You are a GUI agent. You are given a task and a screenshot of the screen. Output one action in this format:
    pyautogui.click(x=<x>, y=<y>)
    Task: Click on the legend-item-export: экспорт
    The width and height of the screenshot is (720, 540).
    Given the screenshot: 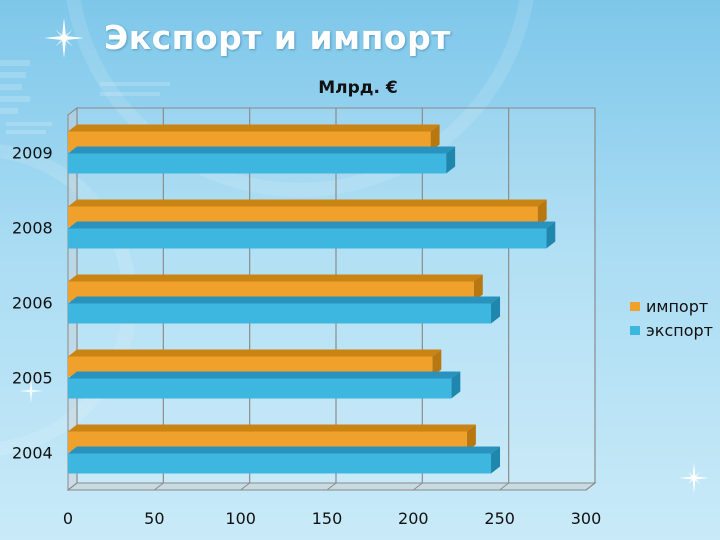 What is the action you would take?
    pyautogui.click(x=671, y=330)
    